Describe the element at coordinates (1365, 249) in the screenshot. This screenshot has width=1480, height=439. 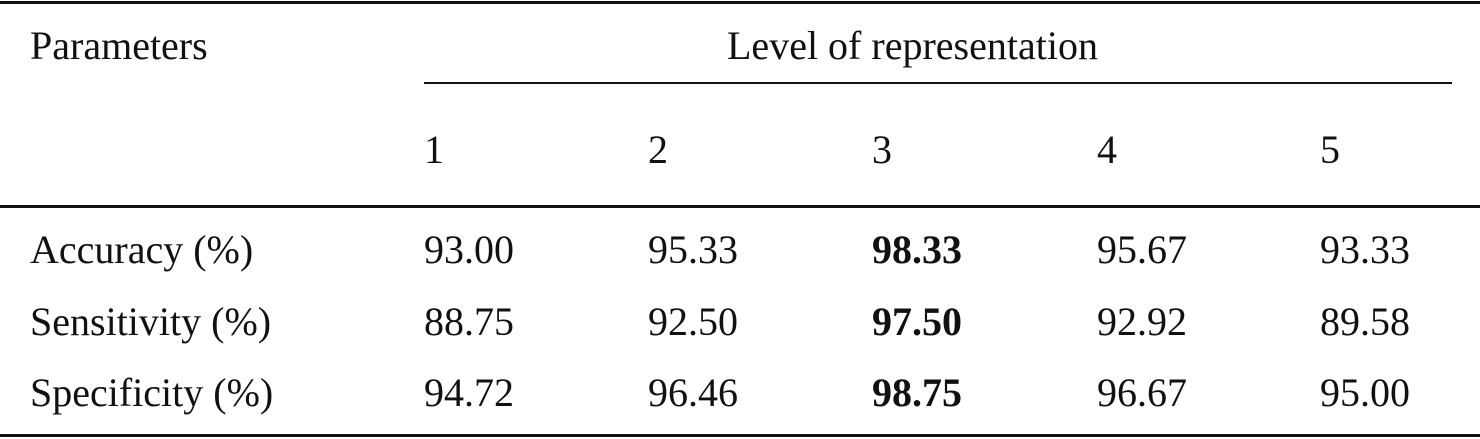
I see `value-cell: 93.33` at that location.